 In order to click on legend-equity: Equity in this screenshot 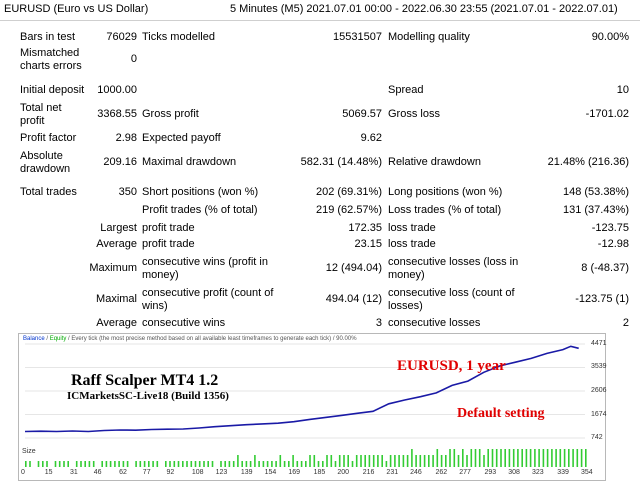, I will do `click(58, 339)`.